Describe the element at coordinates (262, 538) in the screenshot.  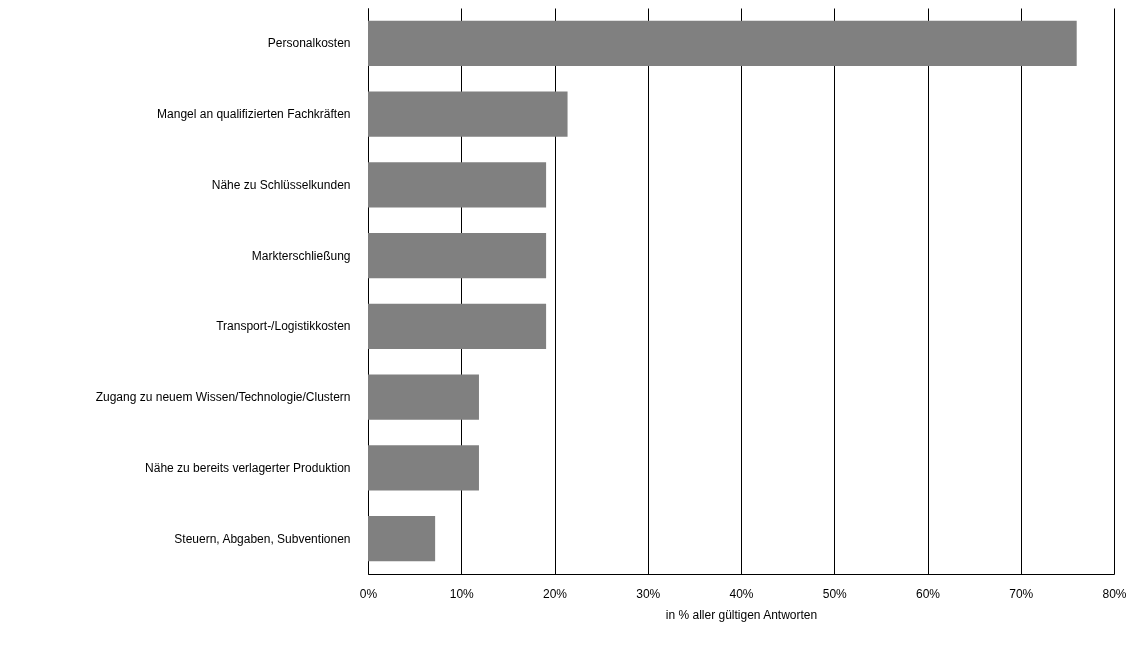
I see `y-tick-label: Steuern, Abgaben, Subventionen` at that location.